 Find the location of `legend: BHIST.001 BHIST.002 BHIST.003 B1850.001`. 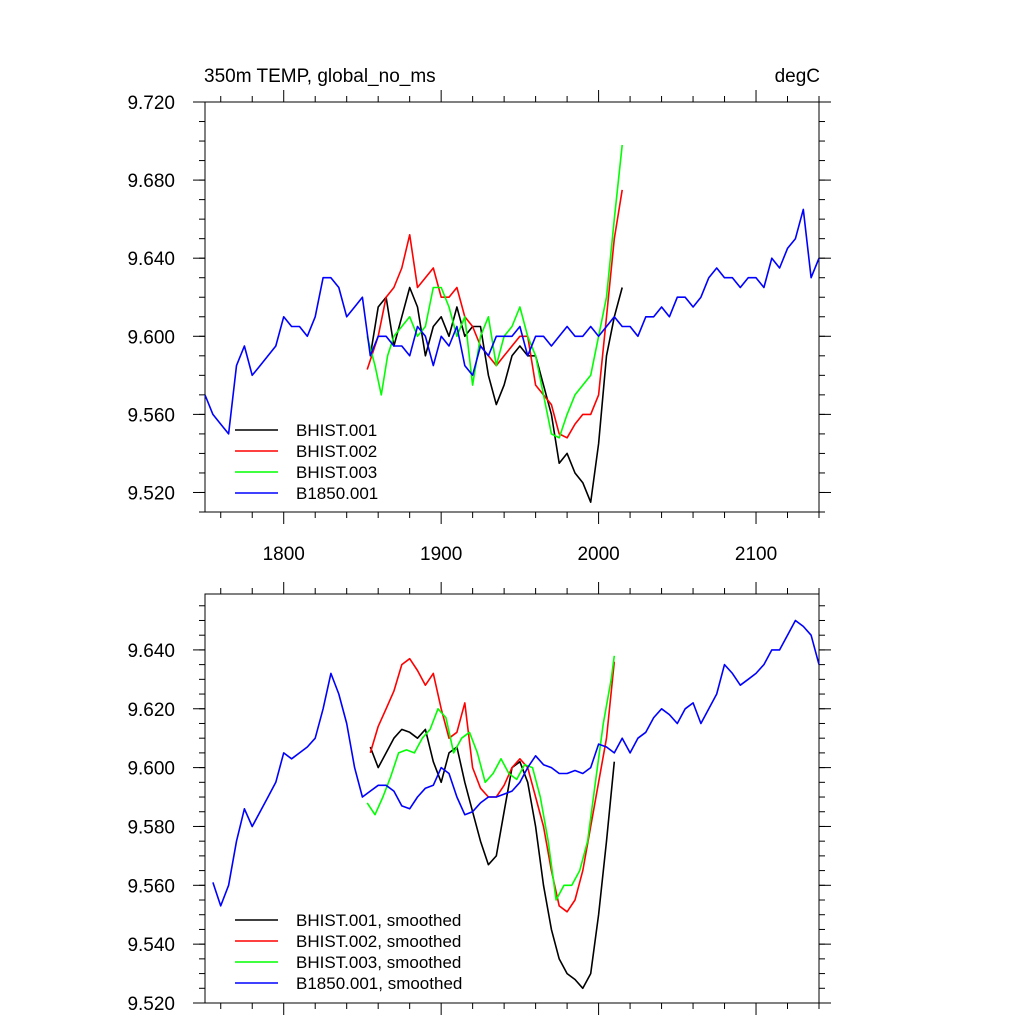

legend: BHIST.001 BHIST.002 BHIST.003 B1850.001 is located at coordinates (306, 462).